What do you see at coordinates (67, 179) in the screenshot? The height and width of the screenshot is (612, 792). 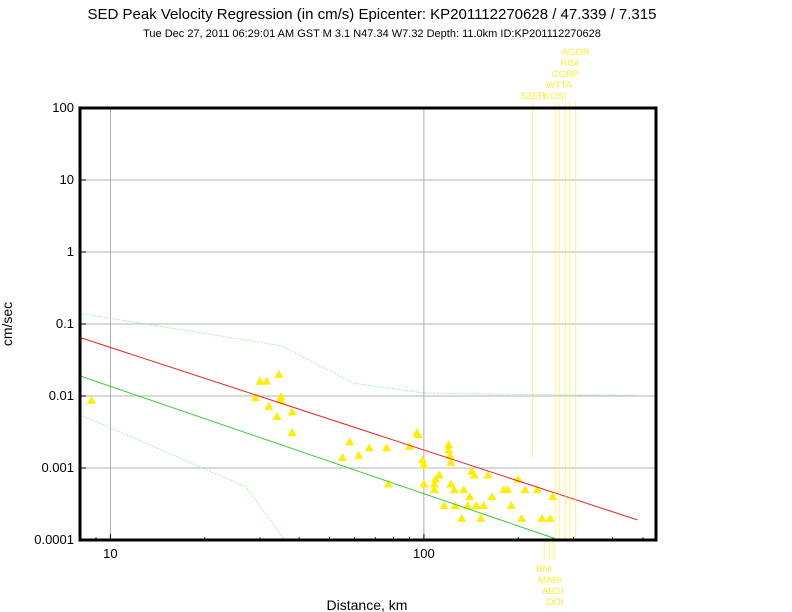 I see `y-tick-label: 10` at bounding box center [67, 179].